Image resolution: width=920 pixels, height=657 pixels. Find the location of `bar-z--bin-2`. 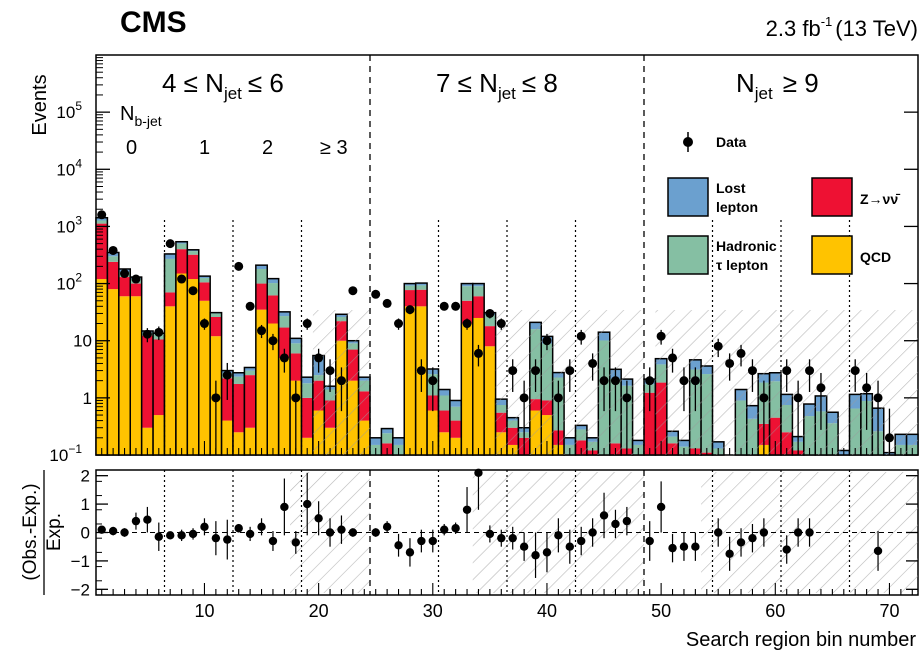

bar-z--bin-2 is located at coordinates (113, 275).